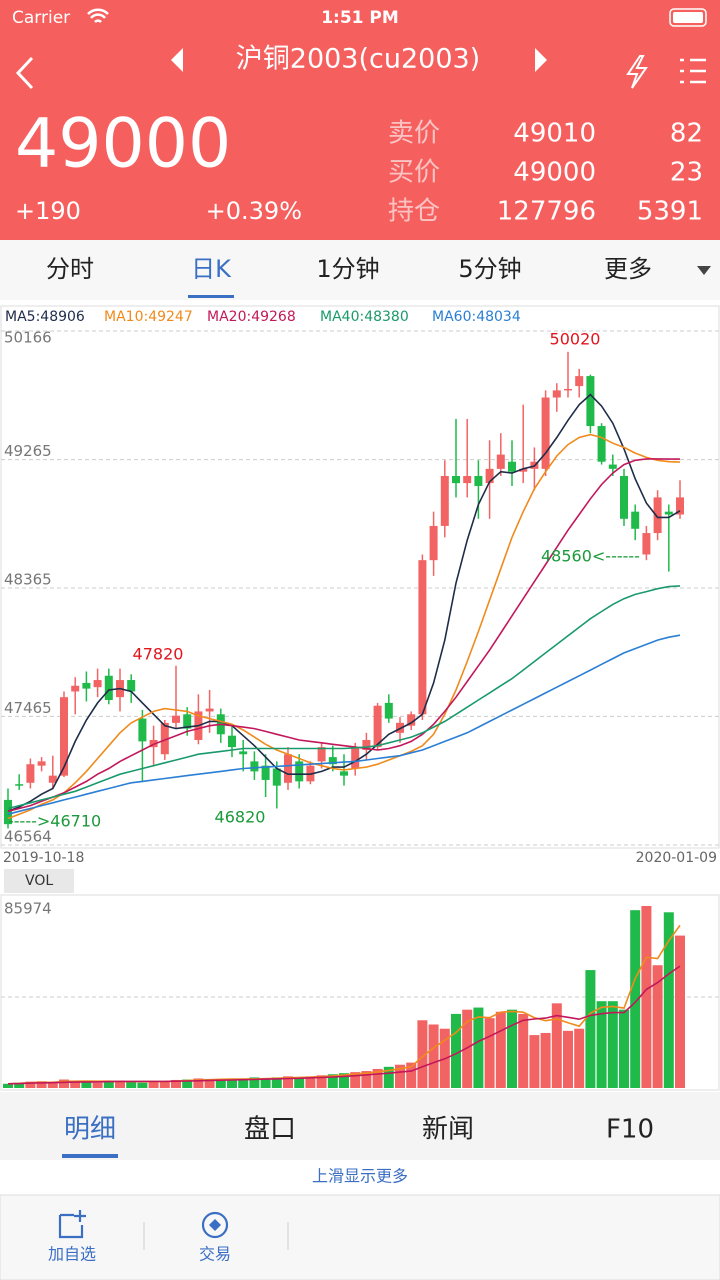 This screenshot has width=720, height=1280. What do you see at coordinates (28, 580) in the screenshot?
I see `y-tick-label: 48365` at bounding box center [28, 580].